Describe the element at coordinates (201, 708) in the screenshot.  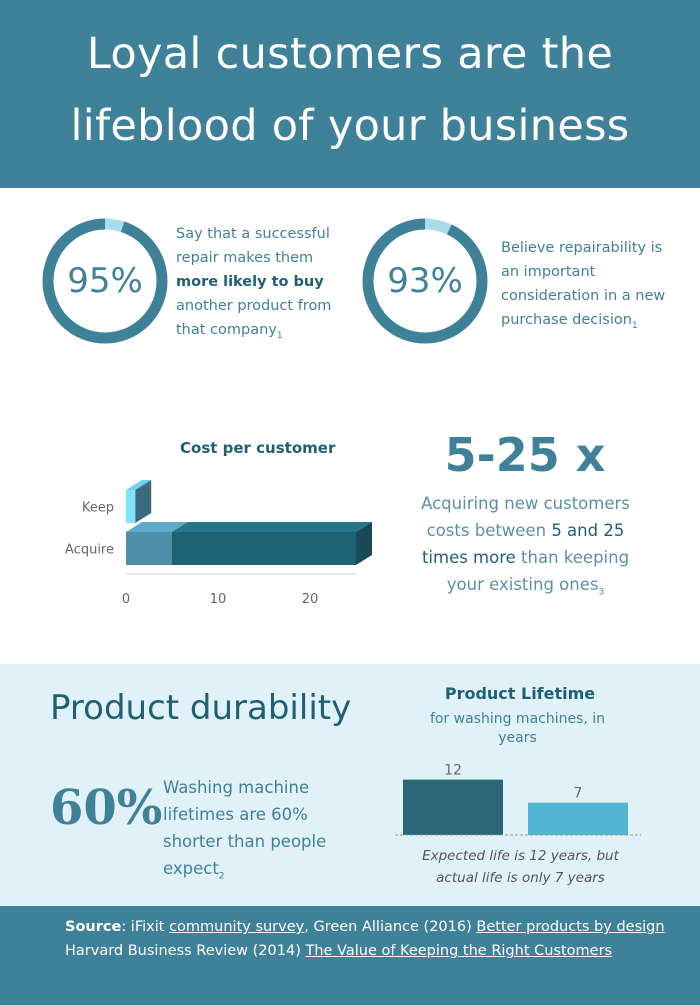
I see `durability-title: Product durability` at that location.